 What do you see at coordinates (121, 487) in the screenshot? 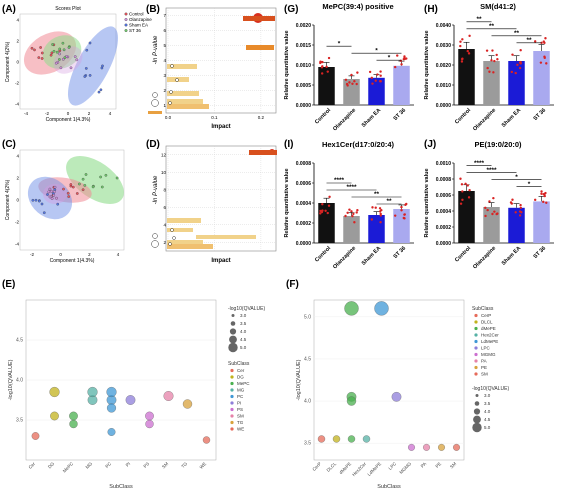
I see `bubble-xlabel: SubClass` at bounding box center [121, 487].